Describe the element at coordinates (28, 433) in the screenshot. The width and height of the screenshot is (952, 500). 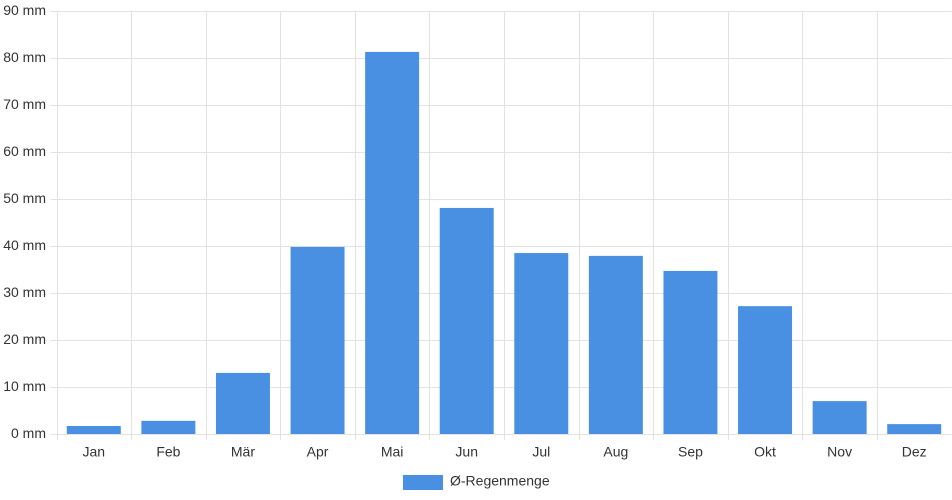
I see `y-tick-label: 0 mm` at that location.